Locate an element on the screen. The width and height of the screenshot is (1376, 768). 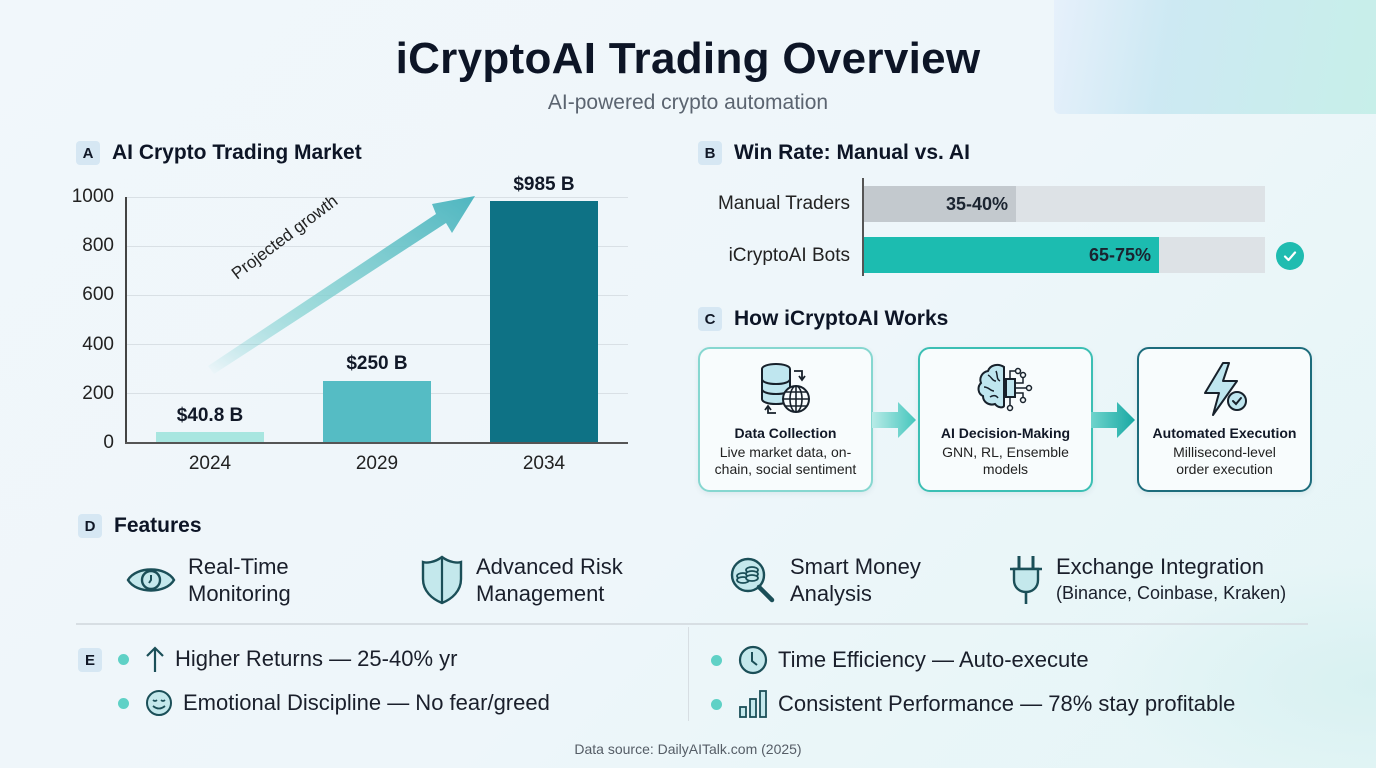
data-source-footer: Data source: DailyAITalk.com (2025) is located at coordinates (688, 749).